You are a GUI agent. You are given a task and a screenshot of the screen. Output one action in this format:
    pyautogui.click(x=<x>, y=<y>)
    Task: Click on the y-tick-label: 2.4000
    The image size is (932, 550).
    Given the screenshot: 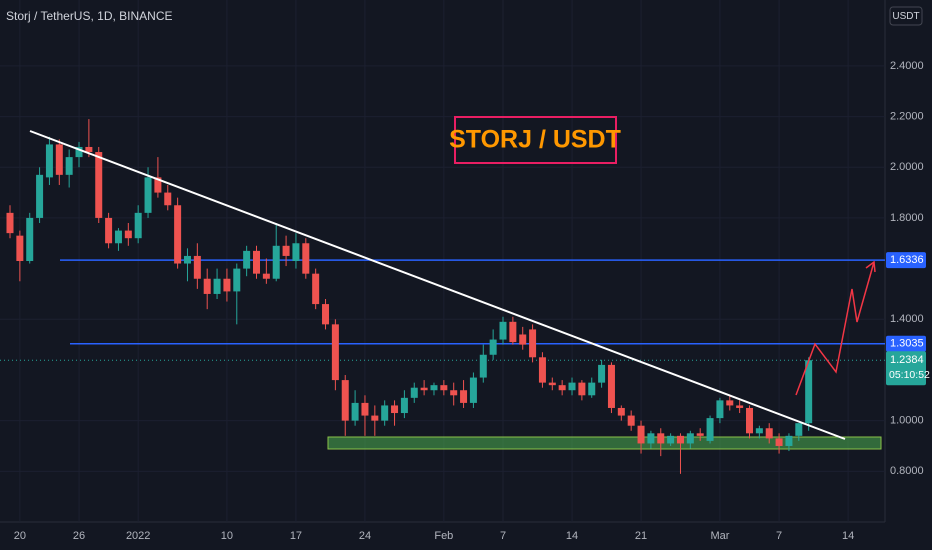 What is the action you would take?
    pyautogui.click(x=907, y=66)
    